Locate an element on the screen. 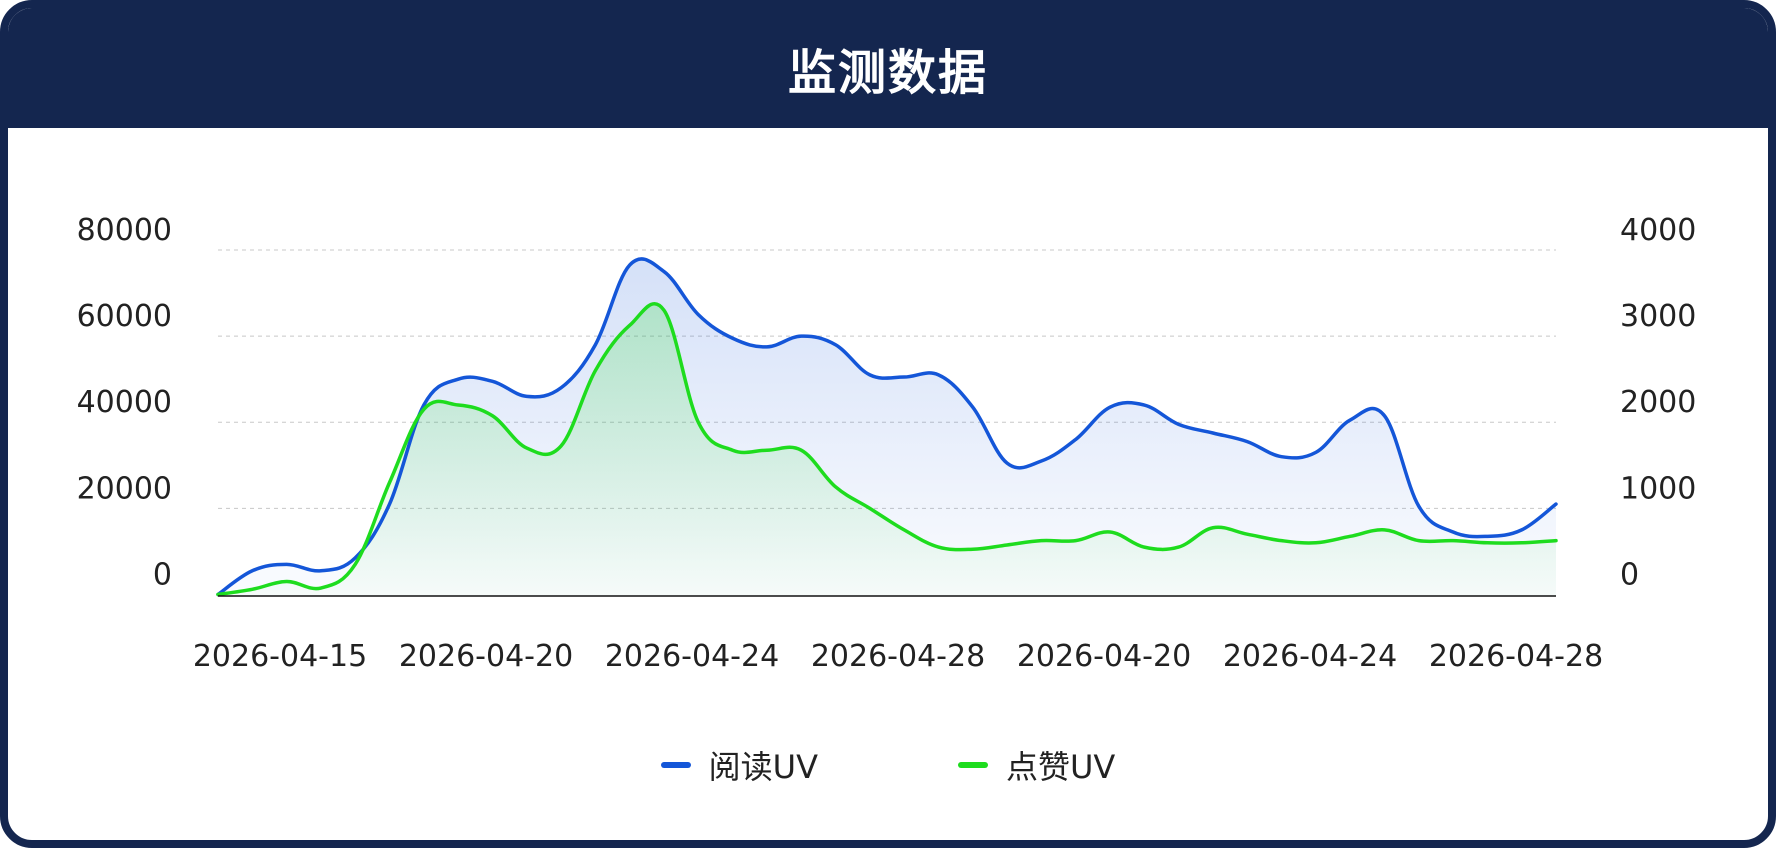  y-right-tick-label: 2000 is located at coordinates (1658, 402).